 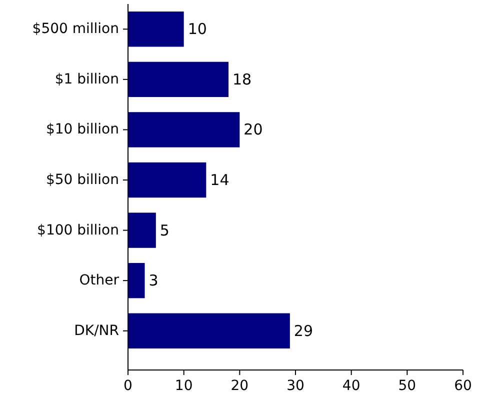 I want to click on y-tick-label: $10 billion, so click(x=82, y=130).